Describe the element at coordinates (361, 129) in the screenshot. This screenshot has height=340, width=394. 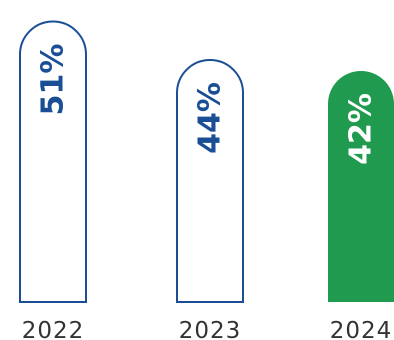
I see `value-label-2024: 42%` at that location.